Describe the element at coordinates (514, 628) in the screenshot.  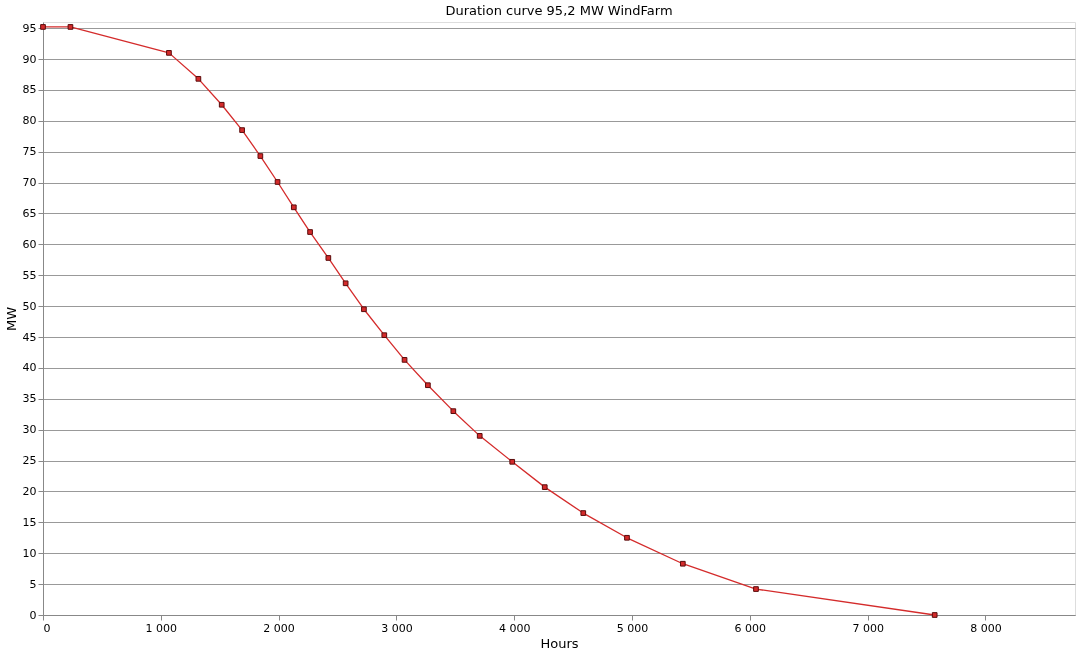
I see `x-tick-label: 4 000` at that location.